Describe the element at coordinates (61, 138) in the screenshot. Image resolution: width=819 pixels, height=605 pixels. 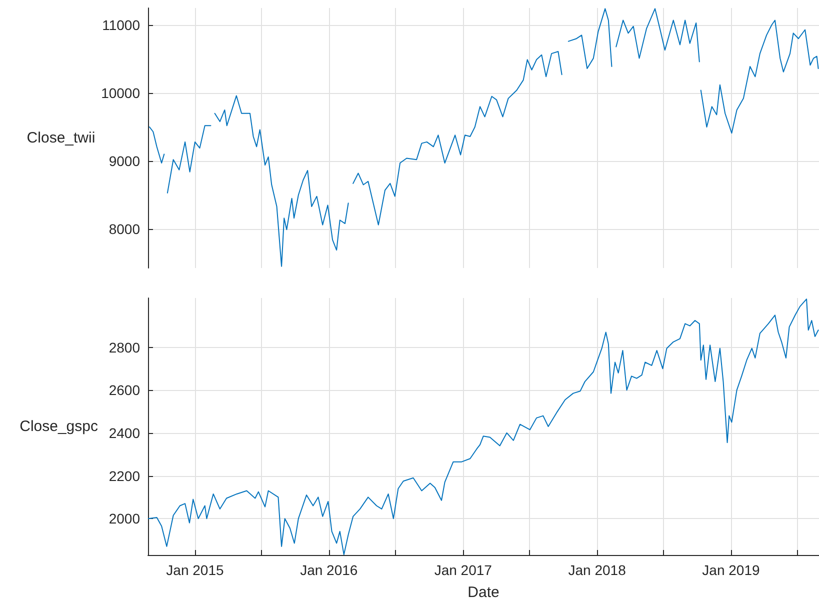
I see `y-axis-title: Close_twii` at that location.